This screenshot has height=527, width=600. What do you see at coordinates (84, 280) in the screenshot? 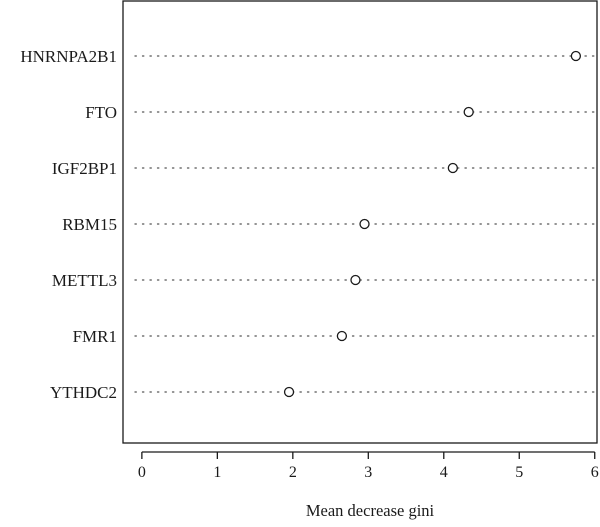
I see `category-label: METTL3` at bounding box center [84, 280].